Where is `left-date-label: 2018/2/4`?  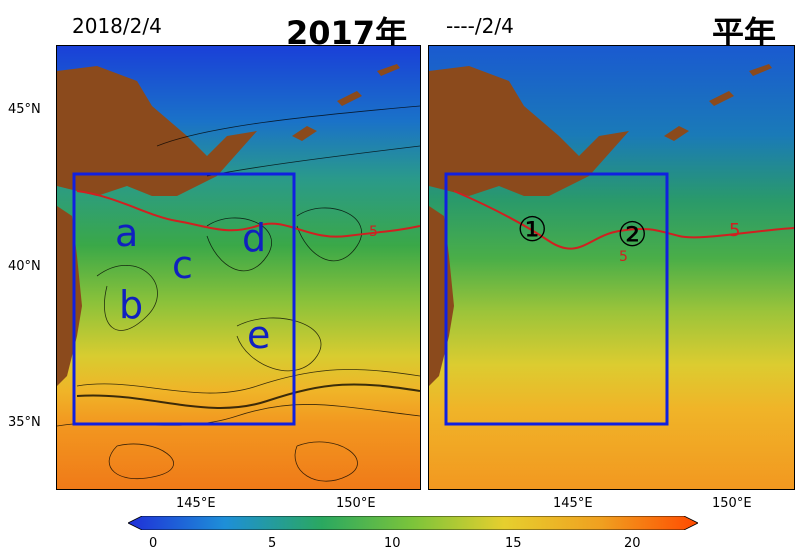
left-date-label: 2018/2/4 is located at coordinates (117, 26).